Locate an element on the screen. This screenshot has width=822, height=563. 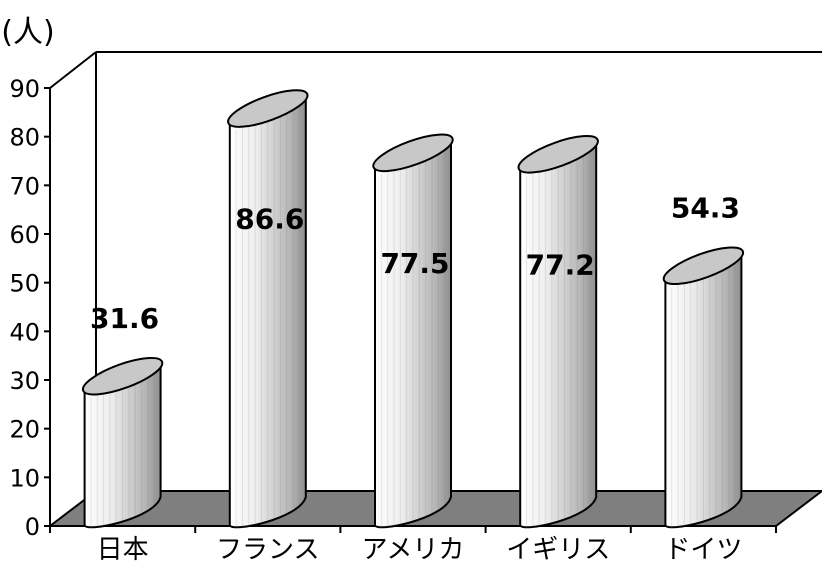
y-axis-top-diagonal is located at coordinates (73, 70).